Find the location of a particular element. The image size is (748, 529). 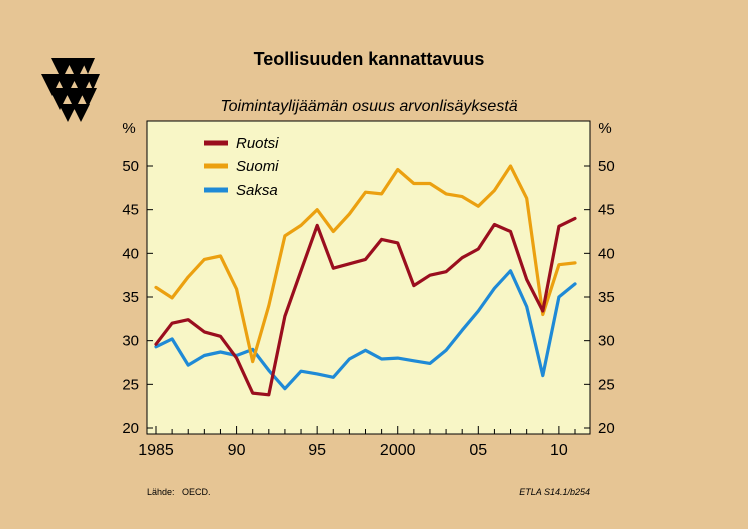

y-unit-left: % is located at coordinates (128, 128).